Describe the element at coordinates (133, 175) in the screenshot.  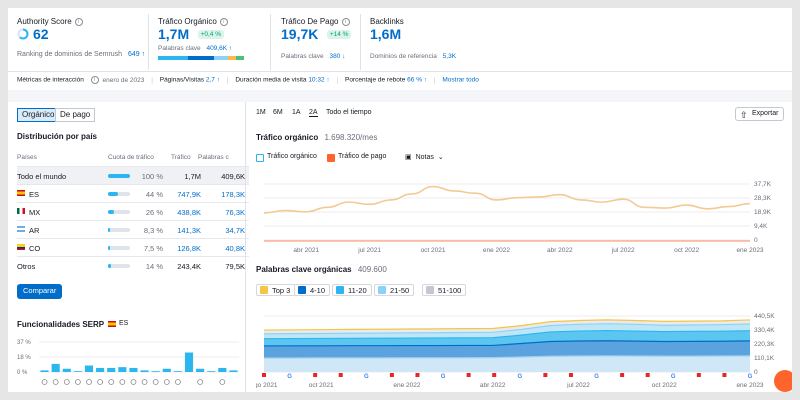
I see `table-row: Todo el mundo 100 % 1,7M 409,6K` at that location.